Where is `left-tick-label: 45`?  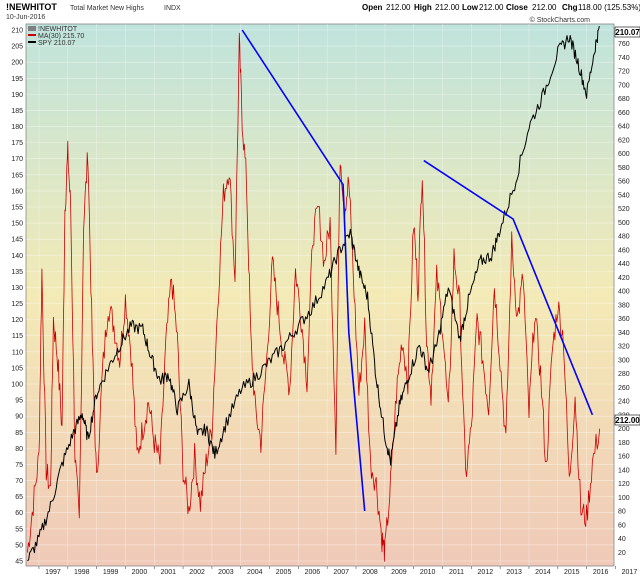
left-tick-label: 45 is located at coordinates (19, 562).